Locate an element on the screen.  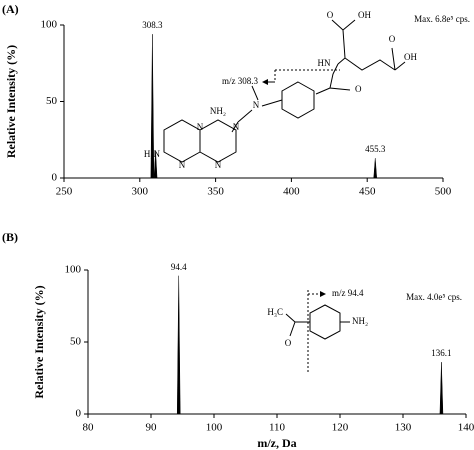
x-tick-label: 350 is located at coordinates (215, 192).